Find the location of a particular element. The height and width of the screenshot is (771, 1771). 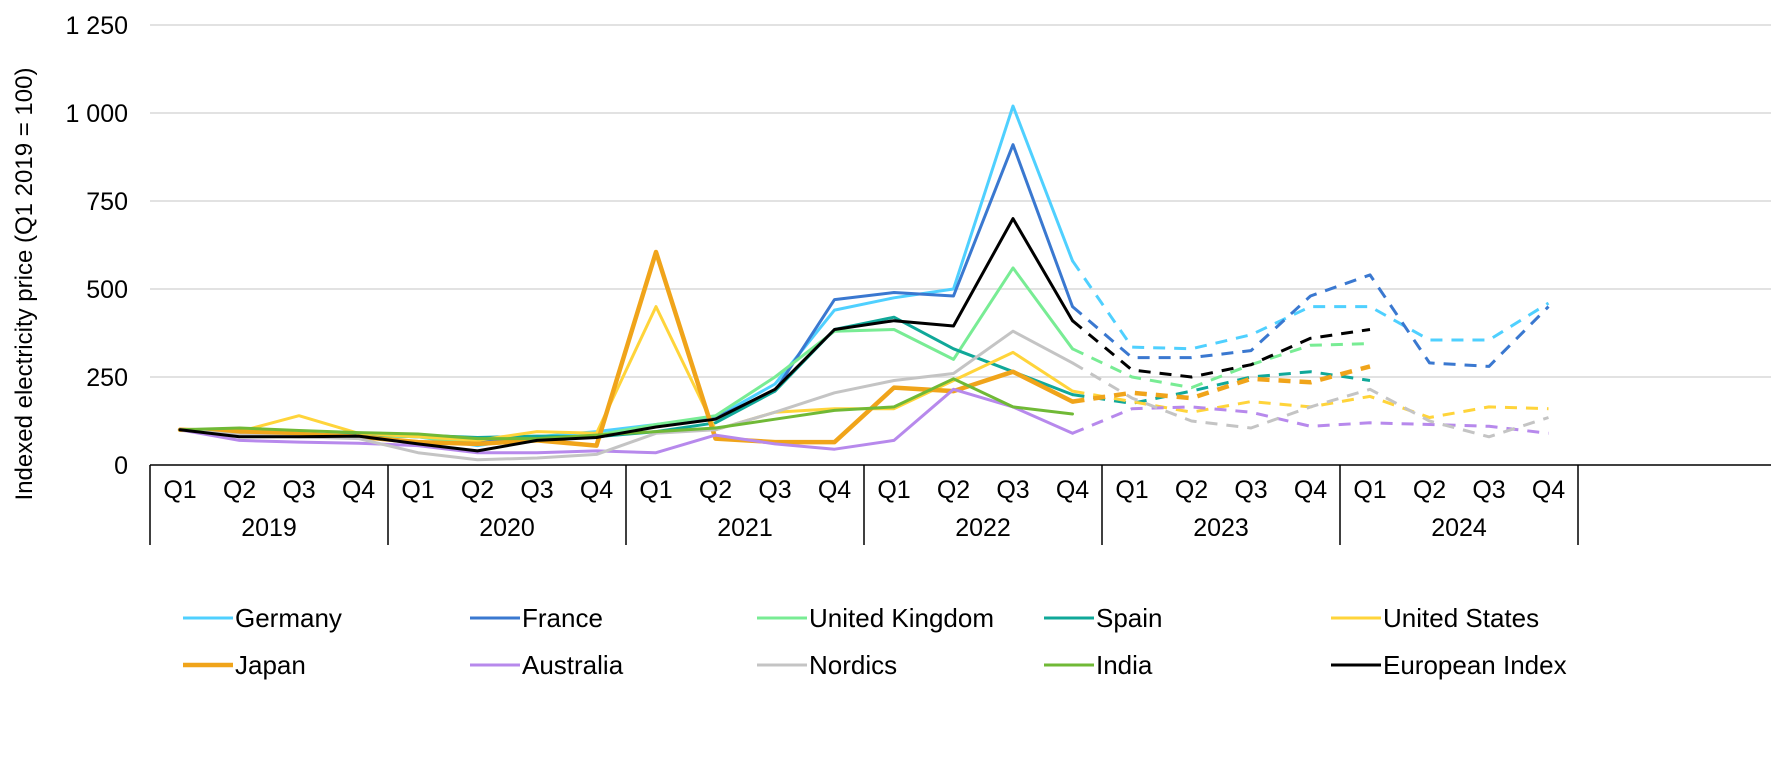

legend-item: Spain is located at coordinates (1103, 618).